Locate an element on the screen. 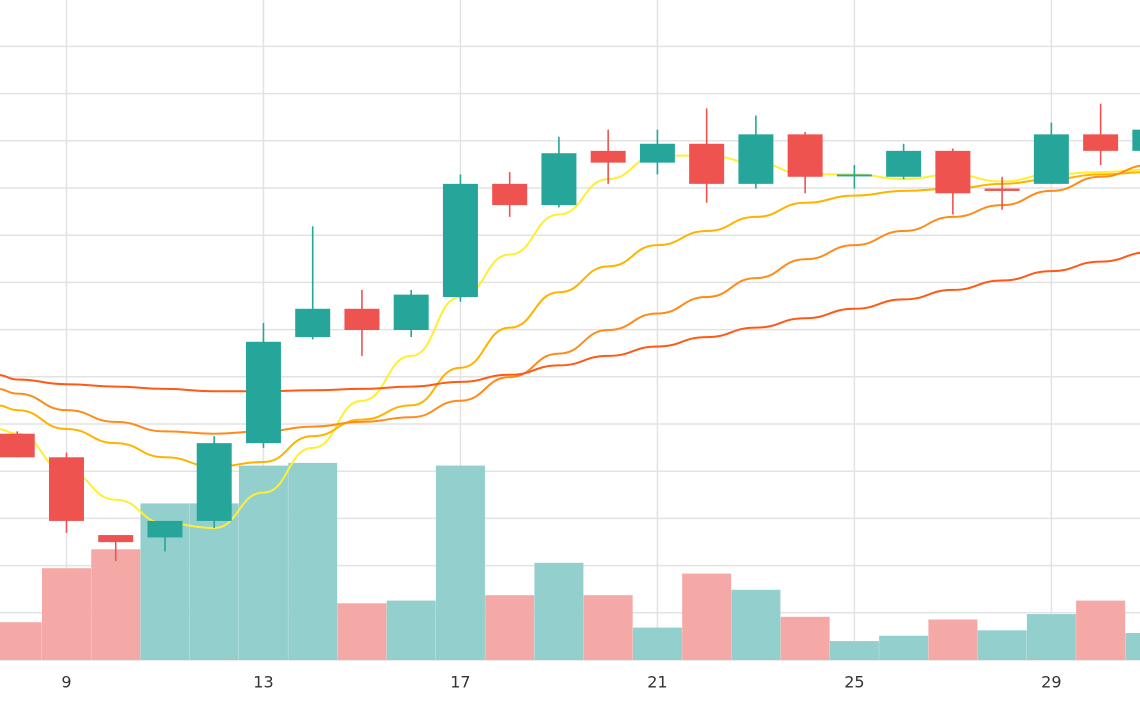 This screenshot has width=1140, height=710. x-tick-label: 29 is located at coordinates (1051, 682).